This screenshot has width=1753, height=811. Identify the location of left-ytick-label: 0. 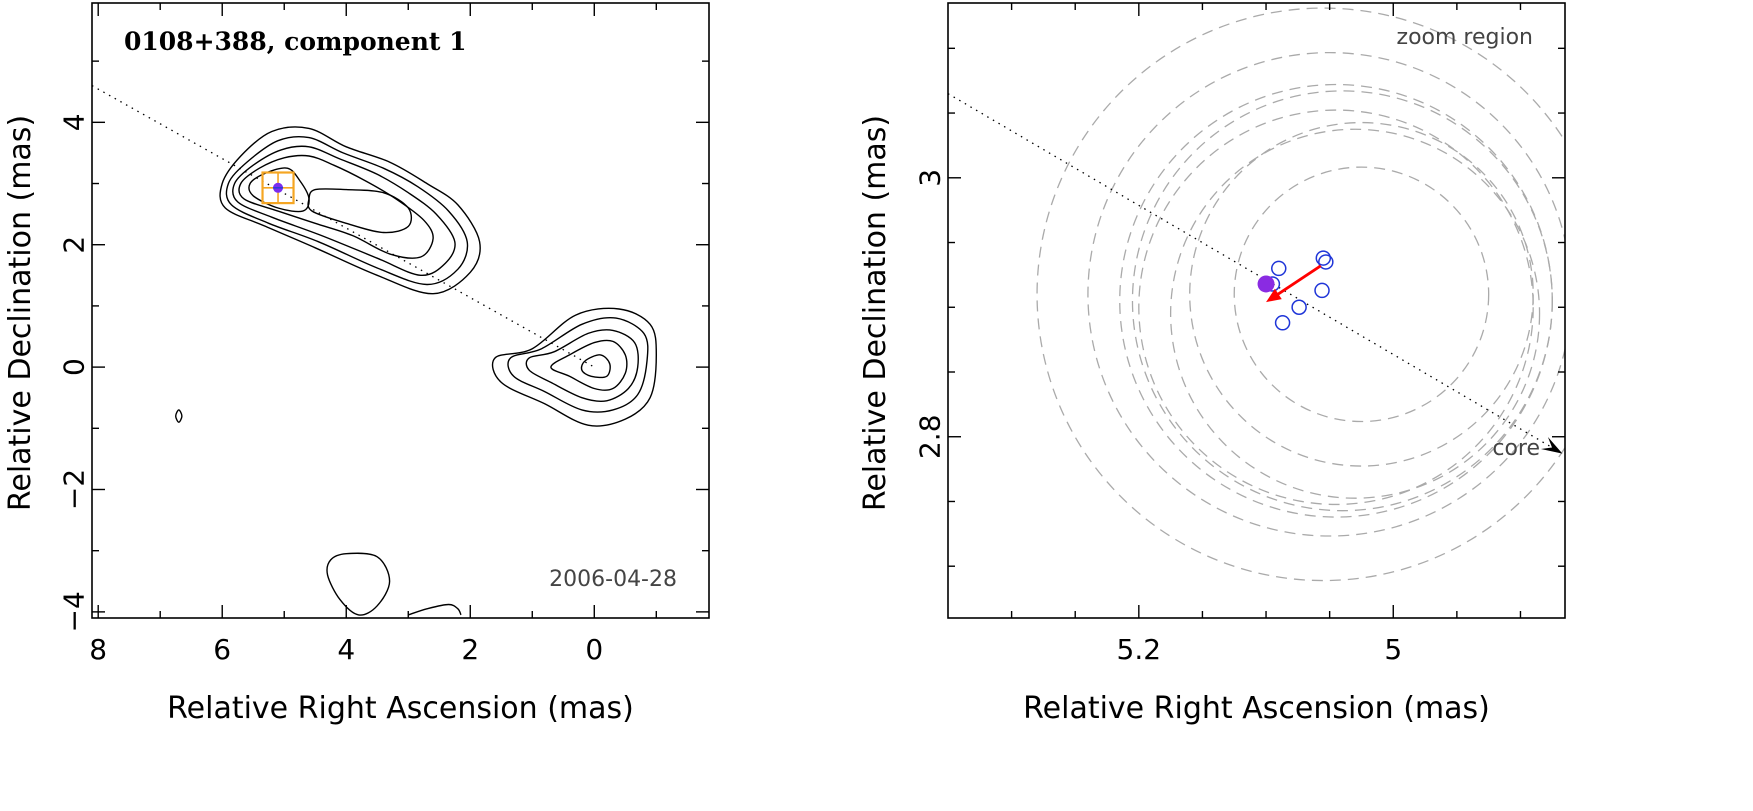
(74, 367).